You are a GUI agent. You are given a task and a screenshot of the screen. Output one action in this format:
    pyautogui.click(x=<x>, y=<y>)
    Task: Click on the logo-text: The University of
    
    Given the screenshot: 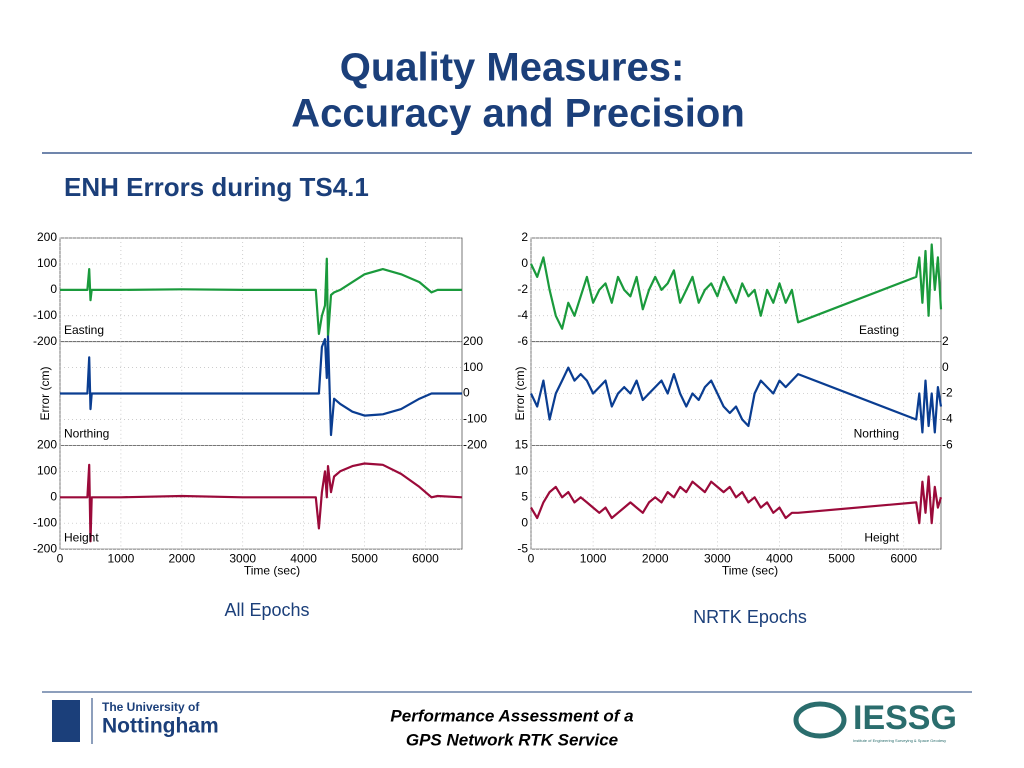 What is the action you would take?
    pyautogui.click(x=151, y=707)
    